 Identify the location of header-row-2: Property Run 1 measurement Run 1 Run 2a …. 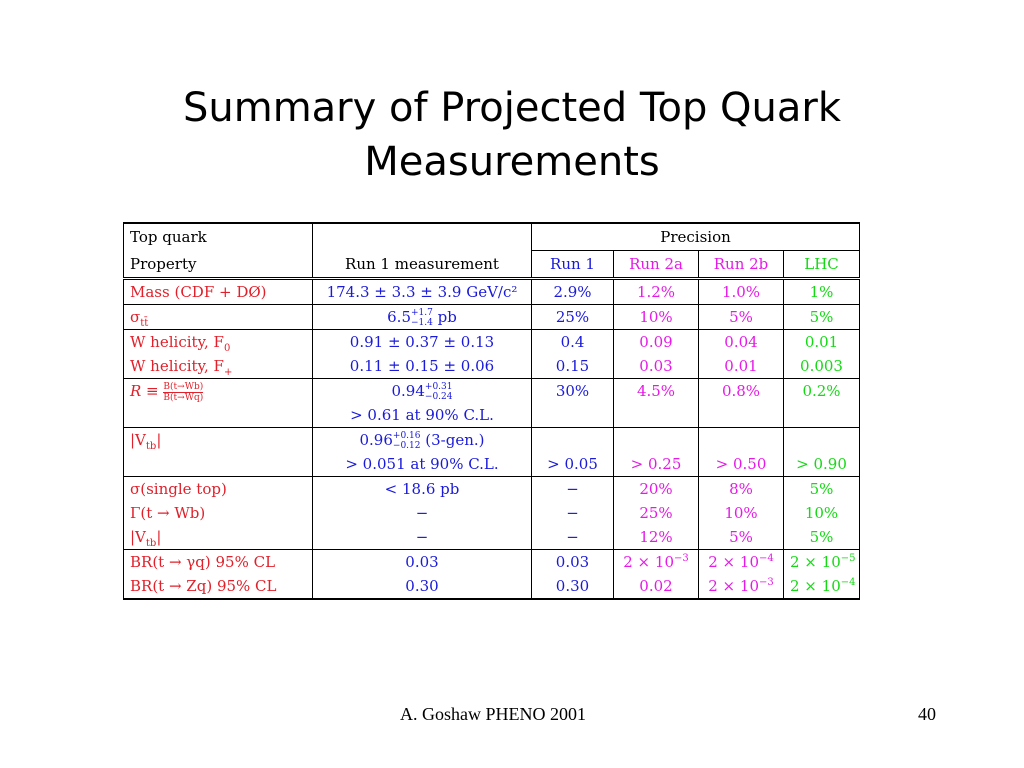
(492, 264).